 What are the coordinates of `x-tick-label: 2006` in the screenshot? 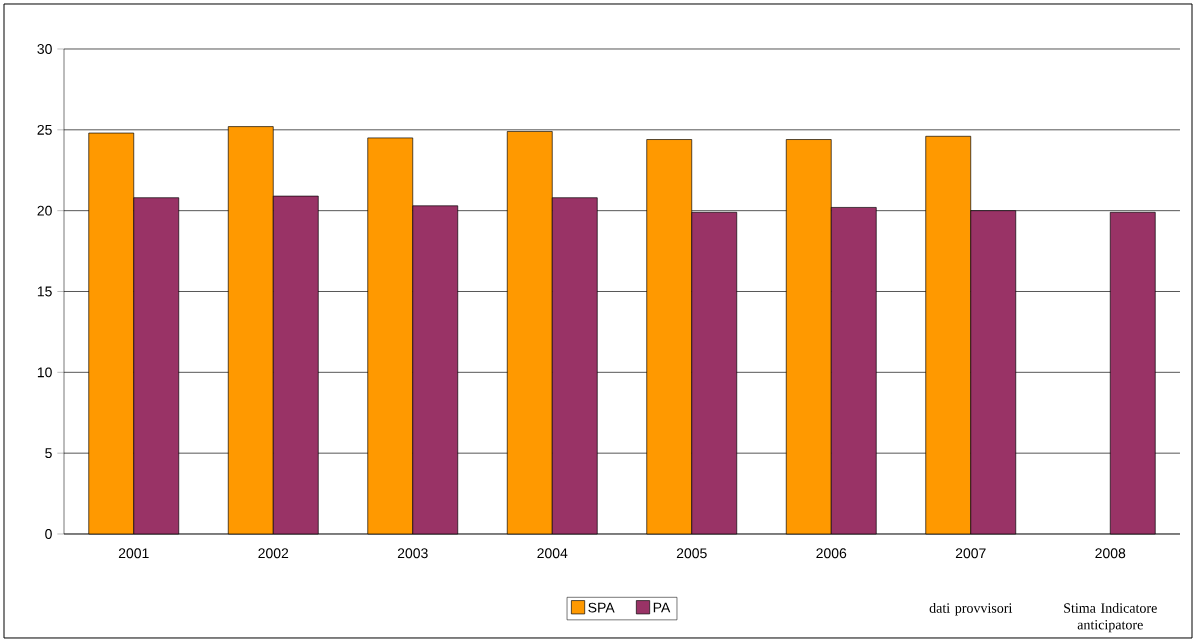 It's located at (831, 553).